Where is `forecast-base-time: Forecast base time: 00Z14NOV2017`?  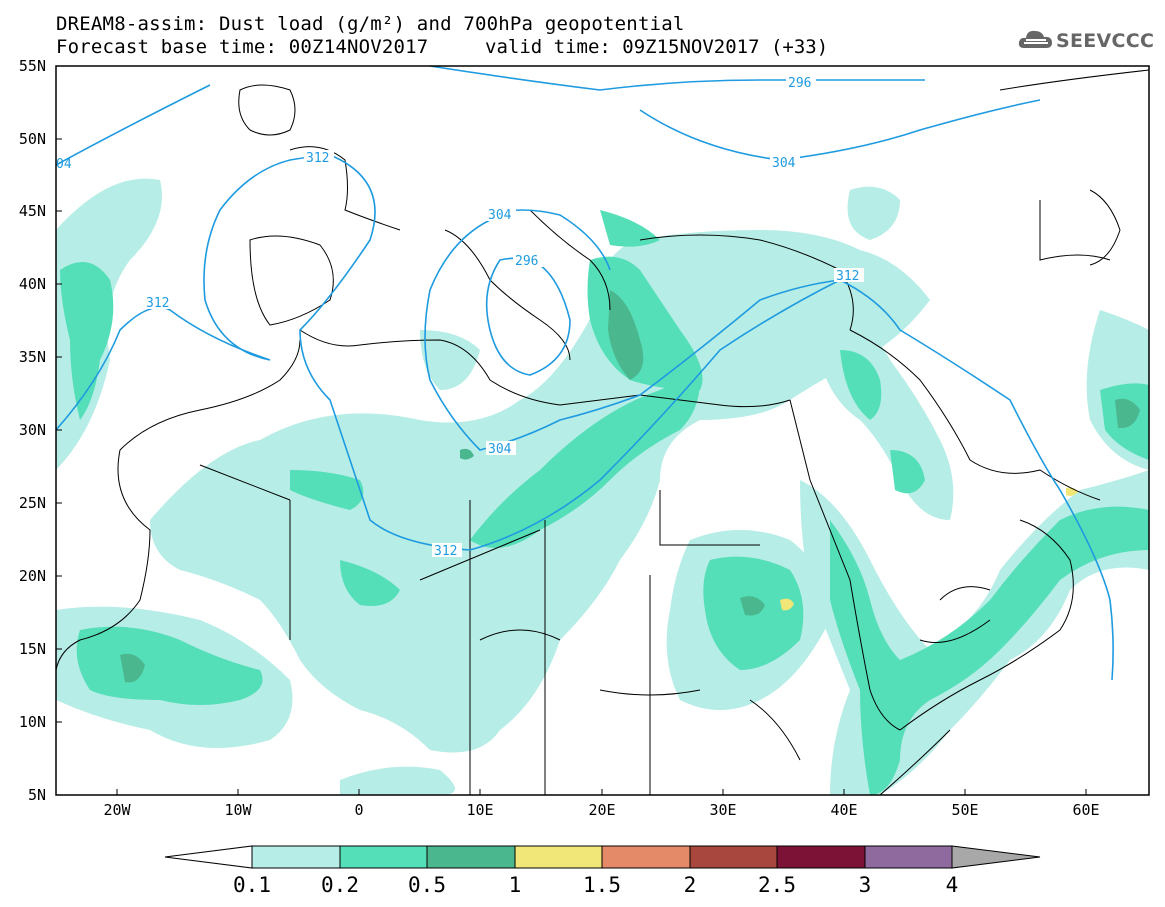
forecast-base-time: Forecast base time: 00Z14NOV2017 is located at coordinates (242, 47).